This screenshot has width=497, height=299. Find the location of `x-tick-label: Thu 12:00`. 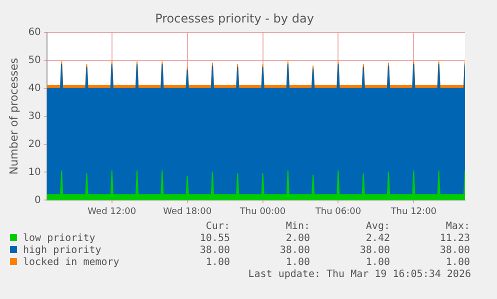

x-tick-label: Thu 12:00 is located at coordinates (413, 211).